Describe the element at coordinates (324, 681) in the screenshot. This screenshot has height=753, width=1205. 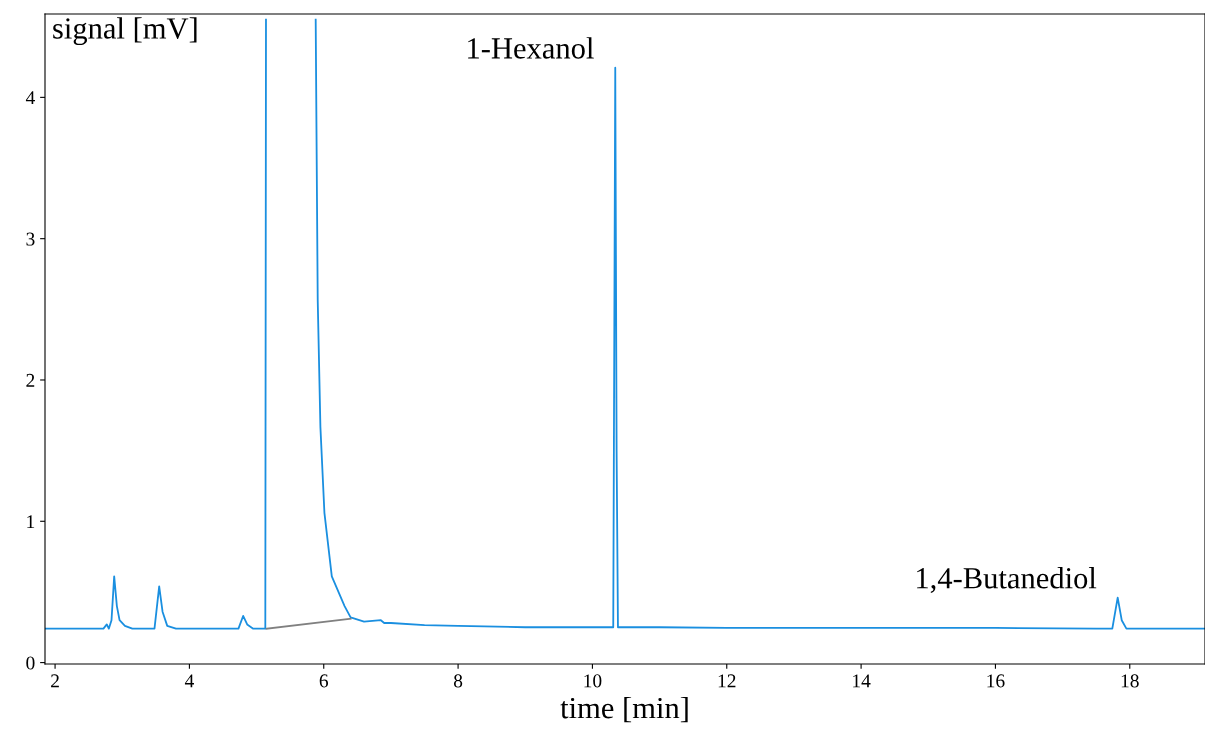
I see `x-tick-label: 6` at that location.